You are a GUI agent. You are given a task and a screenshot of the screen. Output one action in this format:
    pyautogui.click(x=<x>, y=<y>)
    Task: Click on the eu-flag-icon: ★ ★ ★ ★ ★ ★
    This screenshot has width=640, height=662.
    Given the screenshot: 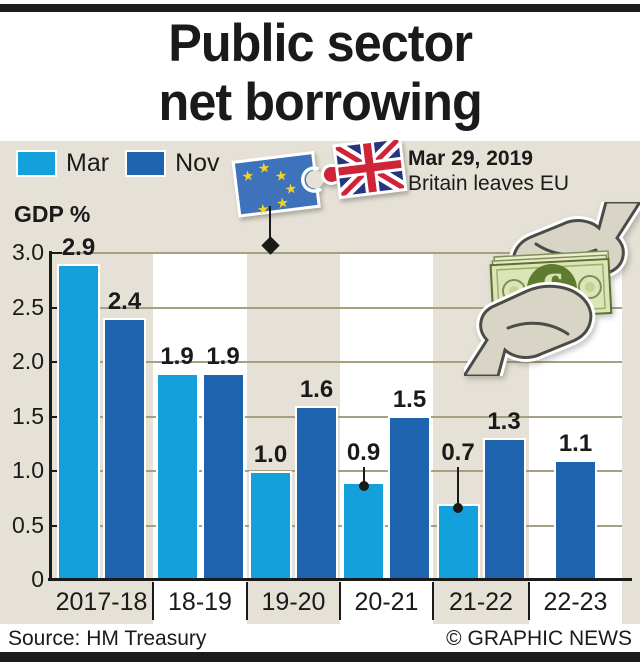 What is the action you would take?
    pyautogui.click(x=277, y=184)
    